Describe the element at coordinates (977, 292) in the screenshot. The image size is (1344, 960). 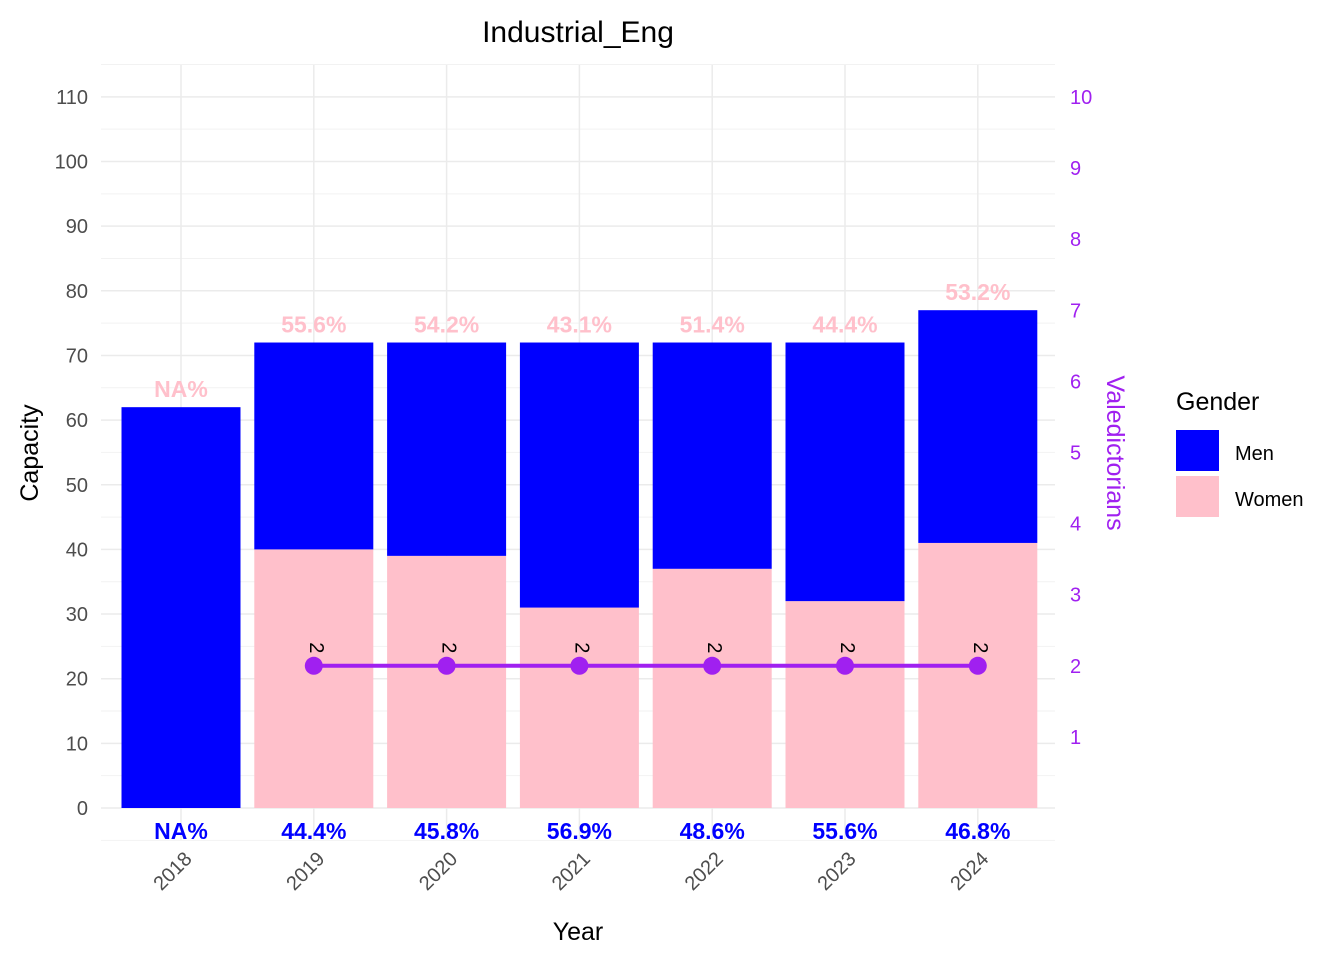
I see `women-percent-label: 53.2%` at that location.